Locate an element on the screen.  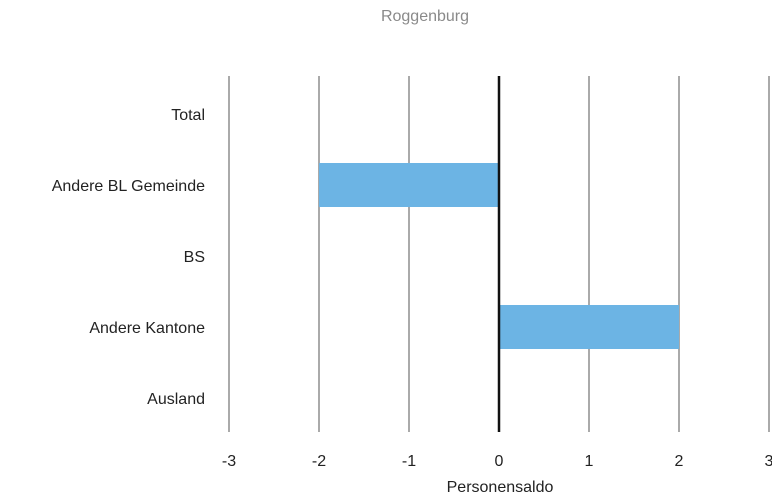
category-label: Andere Kantone is located at coordinates (147, 328).